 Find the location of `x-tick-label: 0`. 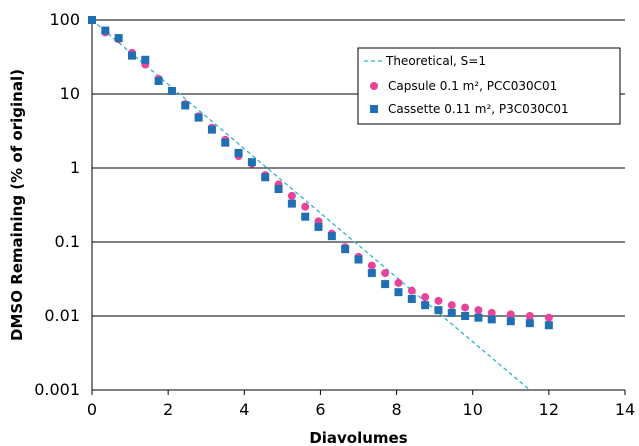

x-tick-label: 0 is located at coordinates (92, 409).